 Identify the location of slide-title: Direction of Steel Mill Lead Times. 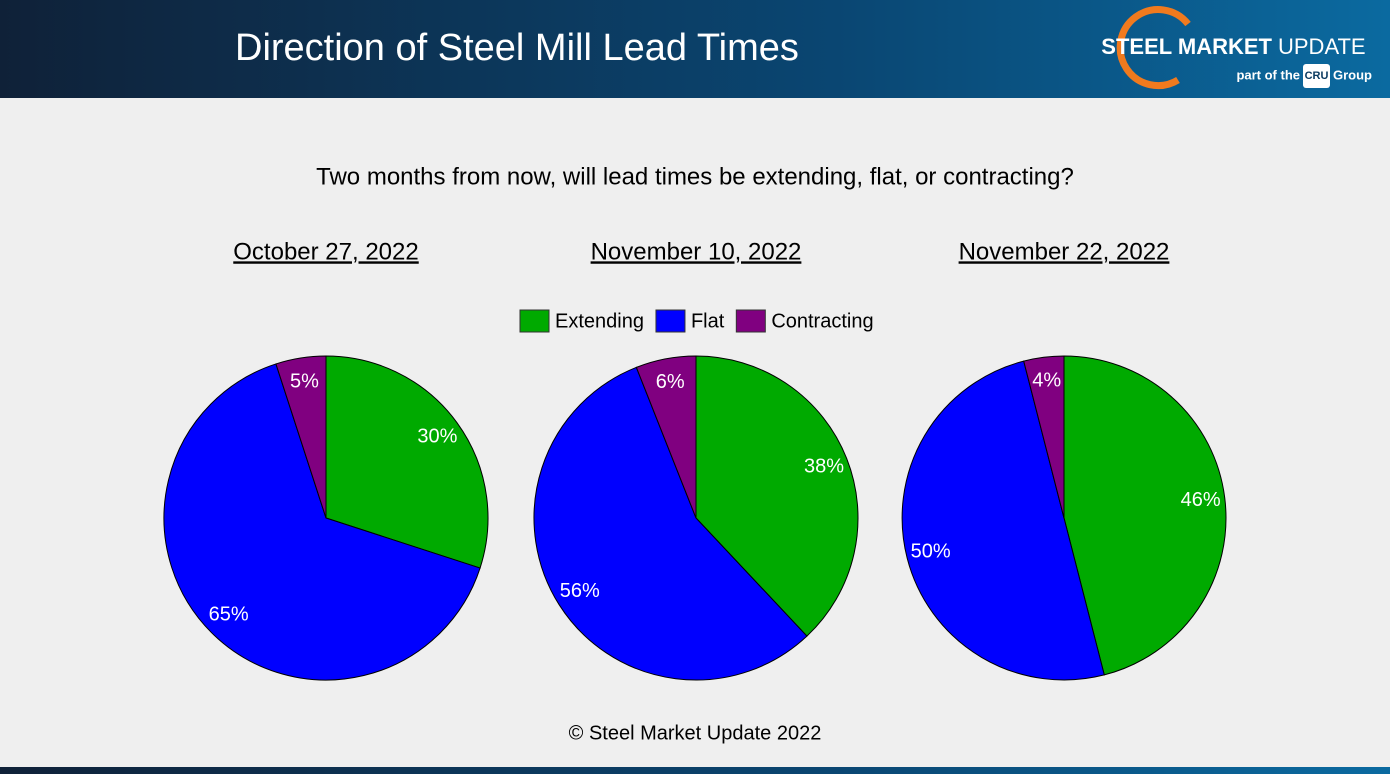
(517, 48).